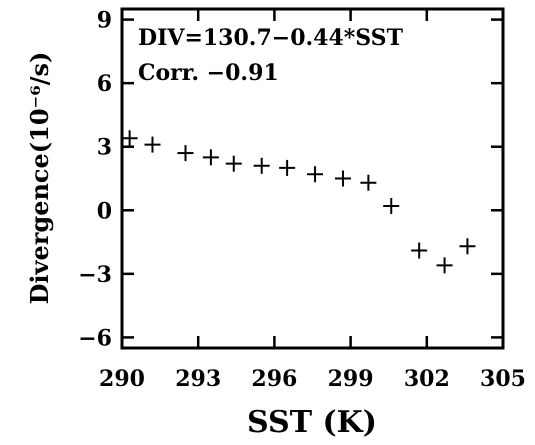 This screenshot has height=445, width=535. I want to click on x-axis-title: SST (K), so click(312, 422).